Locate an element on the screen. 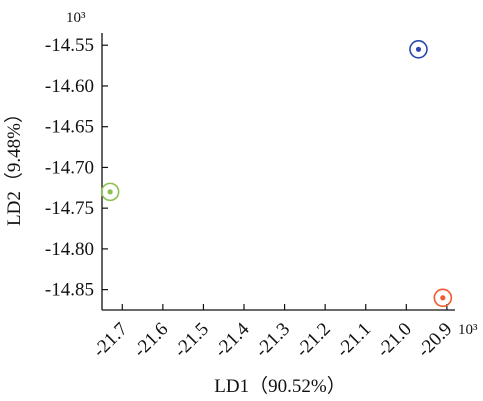 The height and width of the screenshot is (401, 483). x-tick-label: -21.0 is located at coordinates (394, 340).